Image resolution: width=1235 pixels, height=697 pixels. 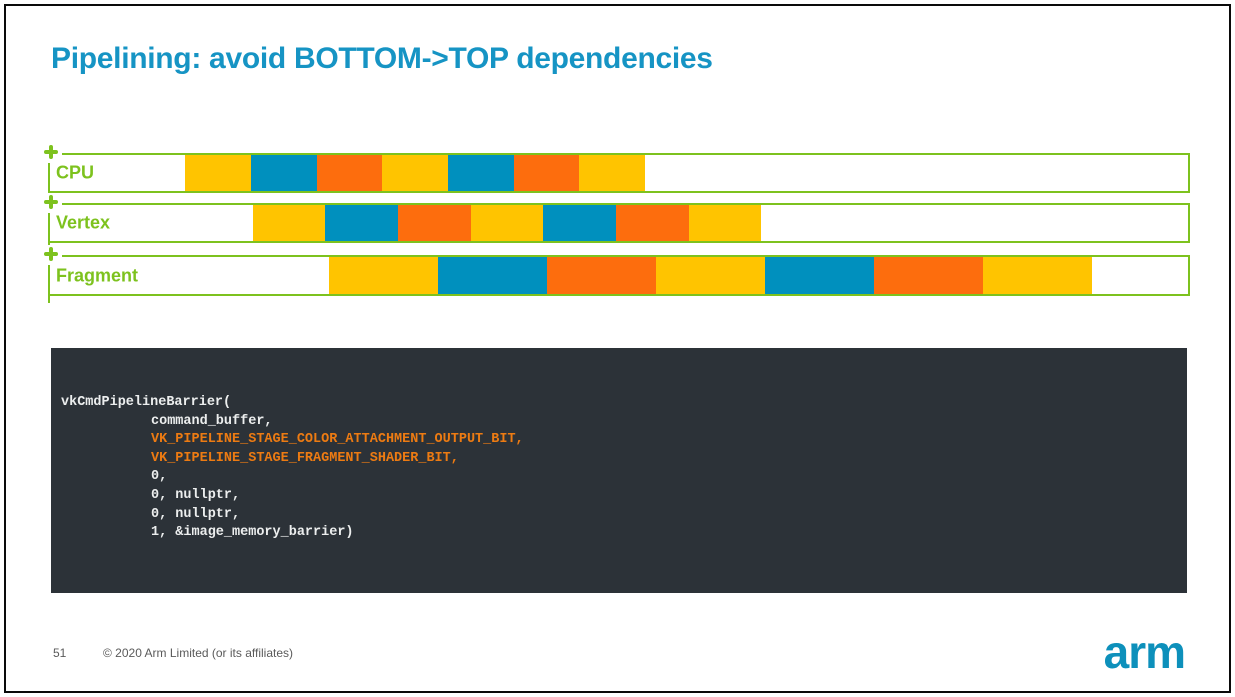 I want to click on bar-label: Vertex, so click(x=83, y=222).